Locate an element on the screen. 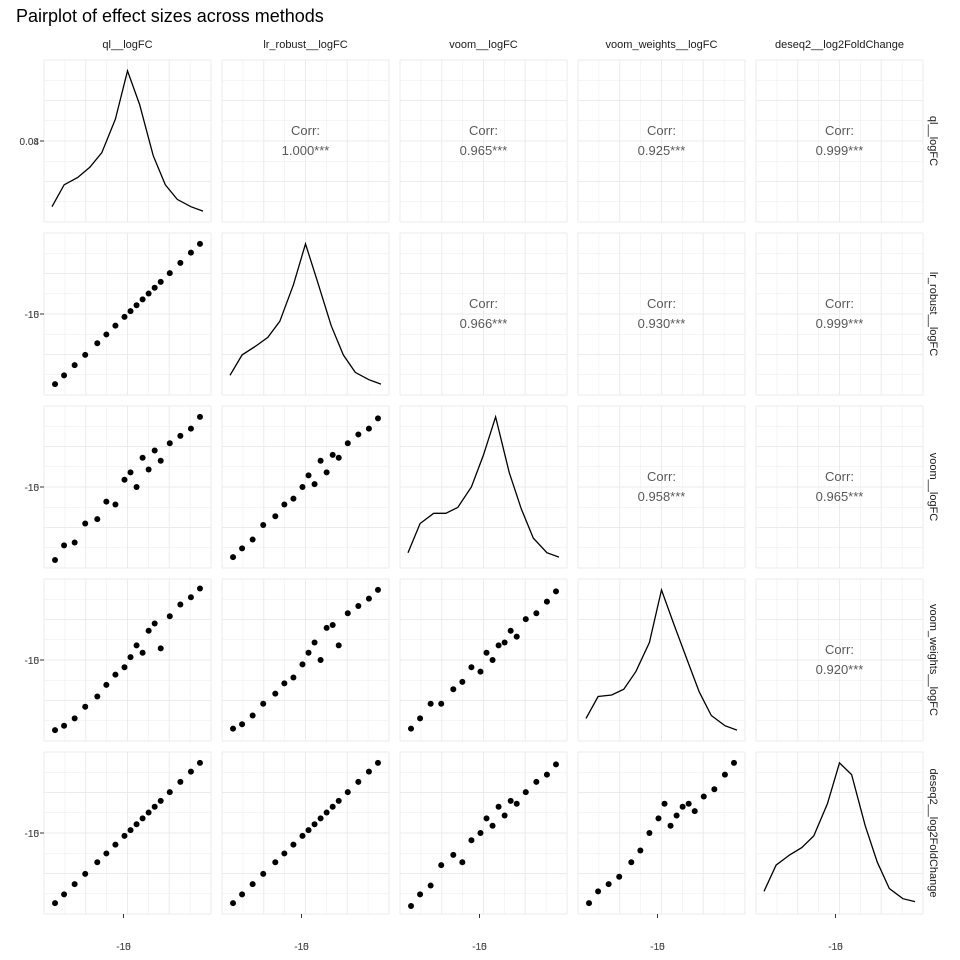 The image size is (960, 960). corr-value: 0.965*** is located at coordinates (840, 496).